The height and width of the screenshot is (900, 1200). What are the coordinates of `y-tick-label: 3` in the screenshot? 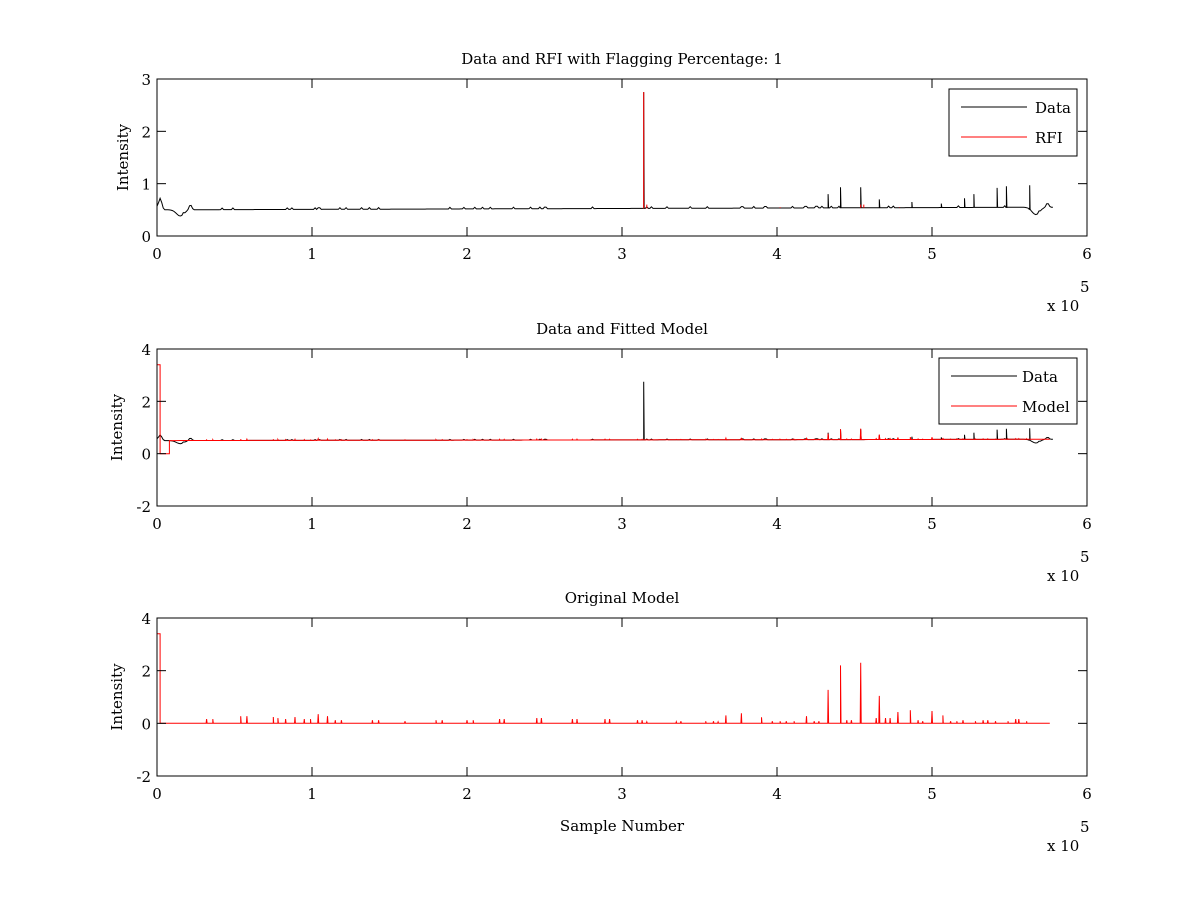 It's located at (146, 80).